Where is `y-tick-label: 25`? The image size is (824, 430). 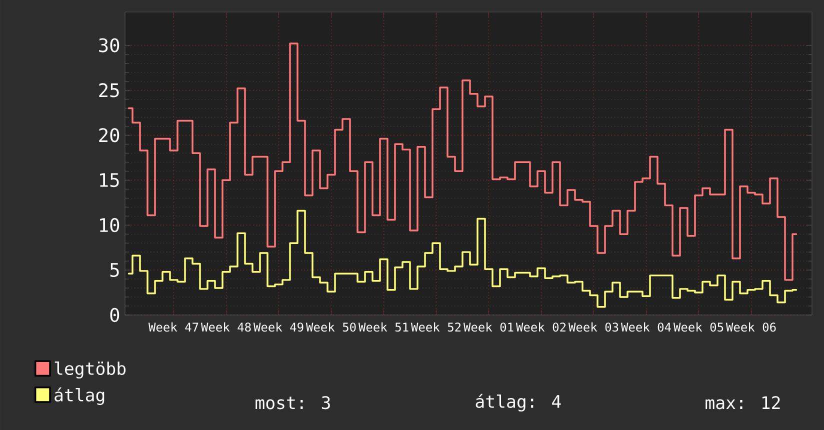
y-tick-label: 25 is located at coordinates (109, 90).